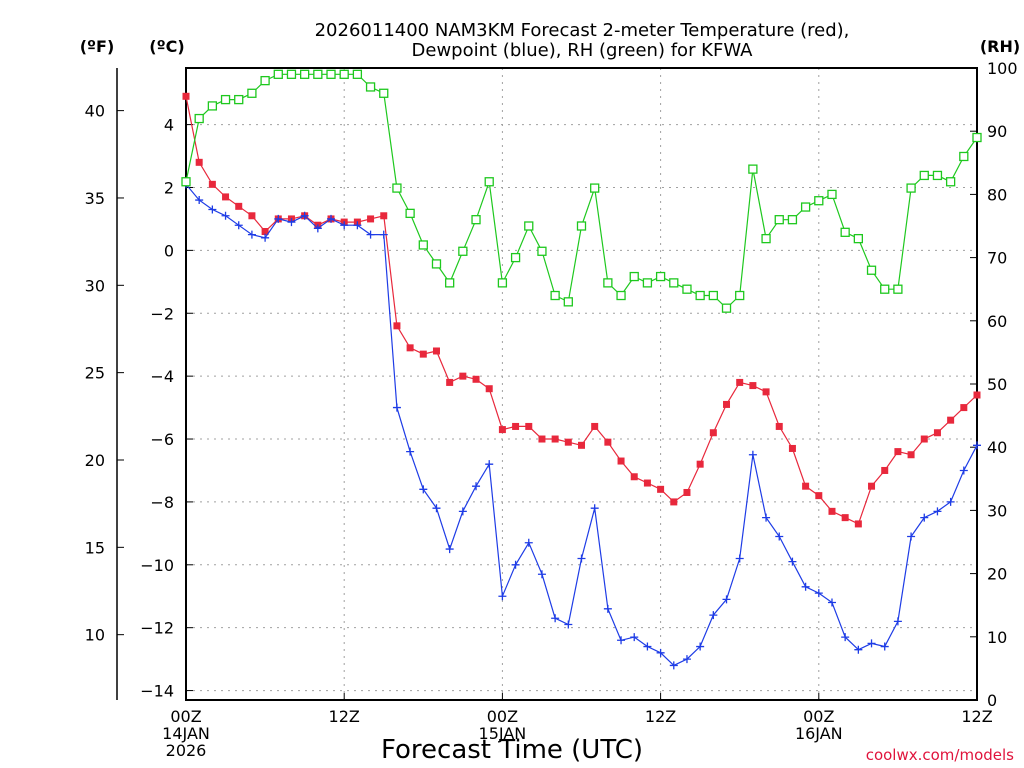 The width and height of the screenshot is (1024, 768). Describe the element at coordinates (166, 46) in the screenshot. I see `unit-label-celsius: (ºC)` at that location.